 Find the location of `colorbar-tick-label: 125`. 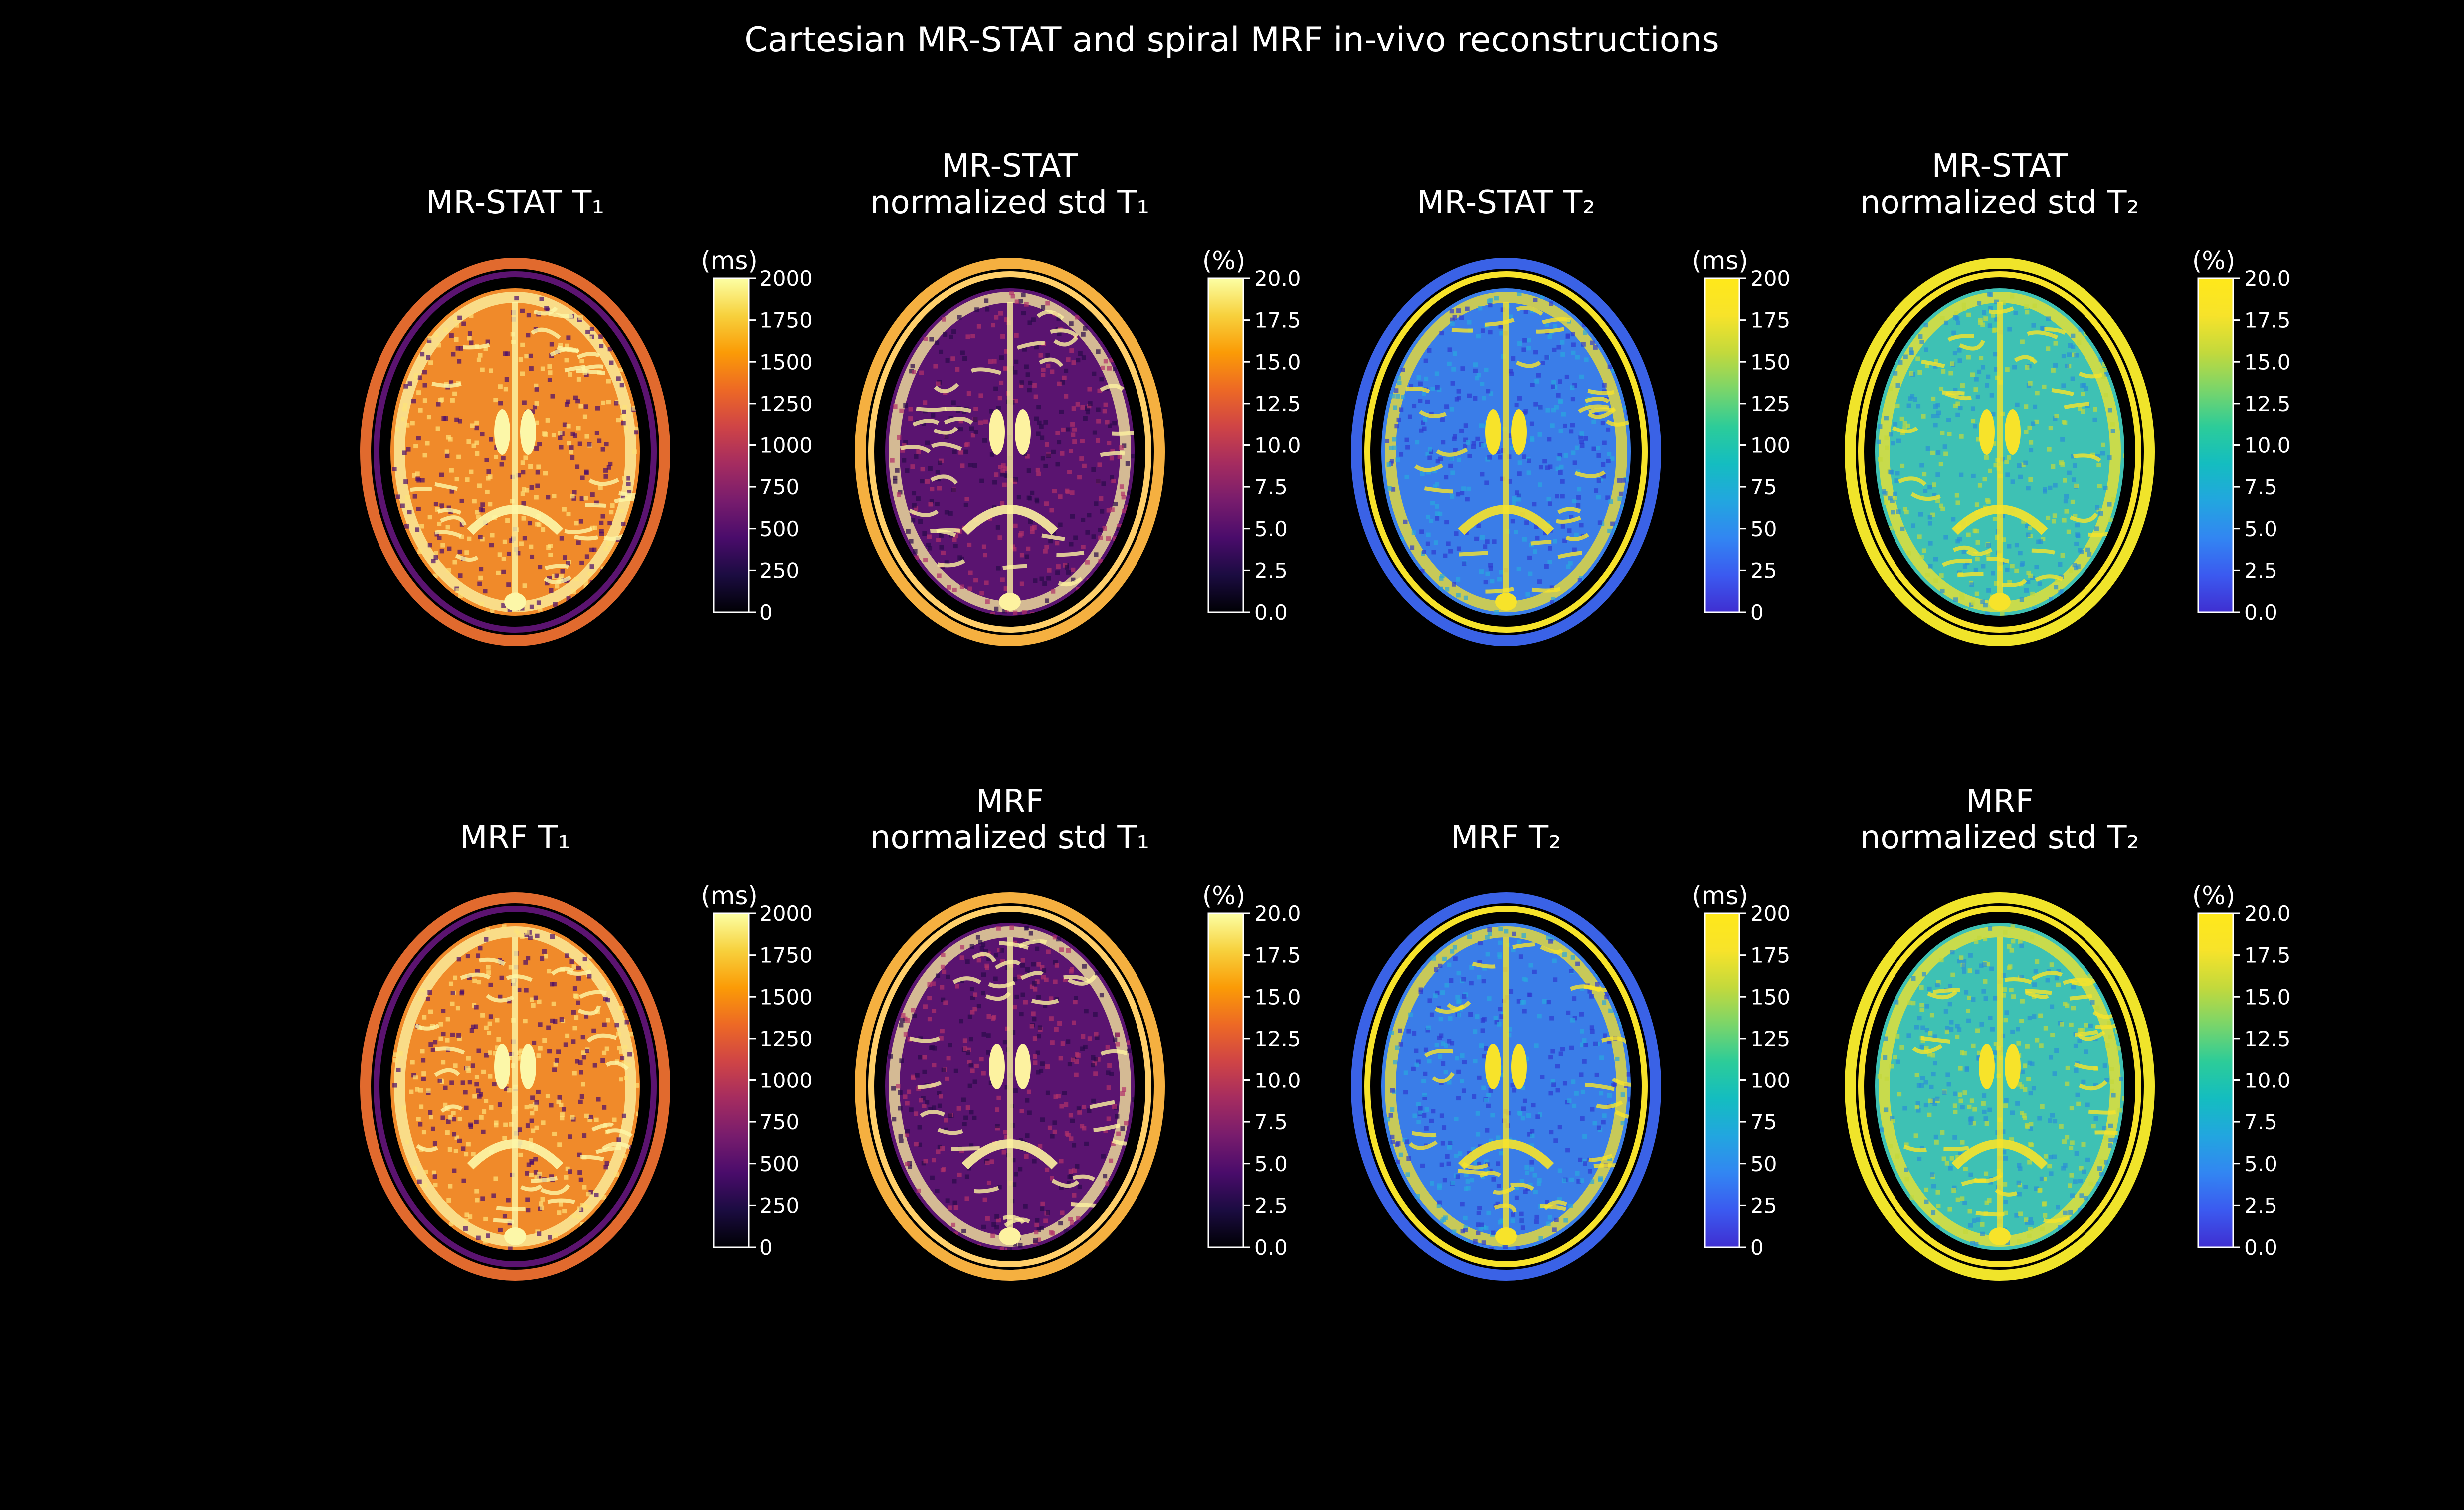

colorbar-tick-label: 125 is located at coordinates (1770, 404).